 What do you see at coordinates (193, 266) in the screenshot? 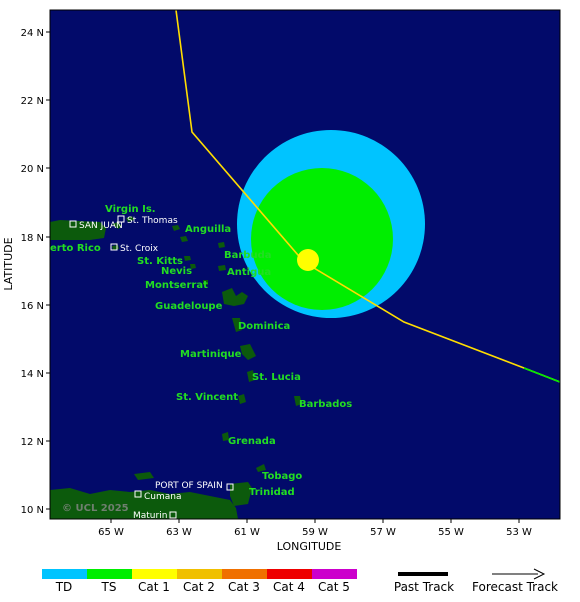
I see `nevis-land` at bounding box center [193, 266].